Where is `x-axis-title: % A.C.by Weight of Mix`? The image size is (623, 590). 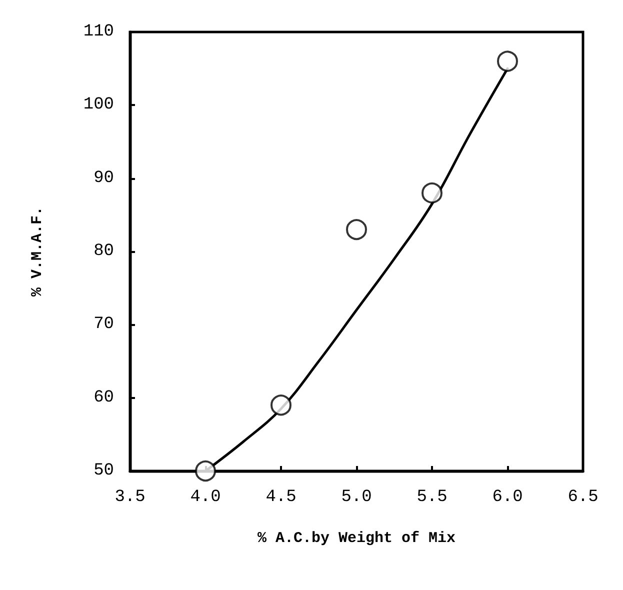
x-axis-title: % A.C.by Weight of Mix is located at coordinates (356, 538).